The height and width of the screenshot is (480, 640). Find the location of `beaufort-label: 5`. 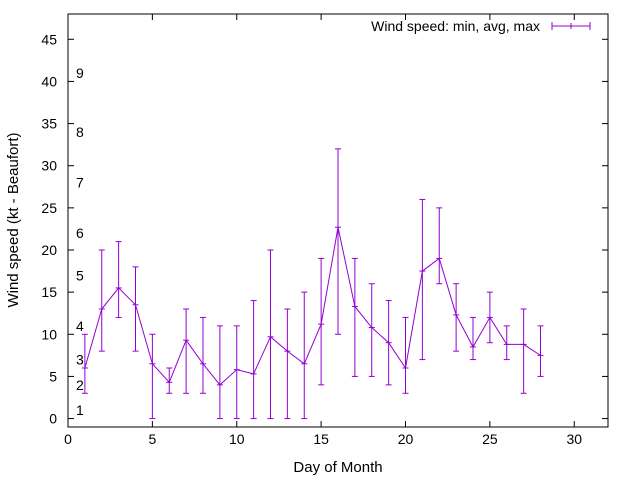

beaufort-label: 5 is located at coordinates (80, 275).